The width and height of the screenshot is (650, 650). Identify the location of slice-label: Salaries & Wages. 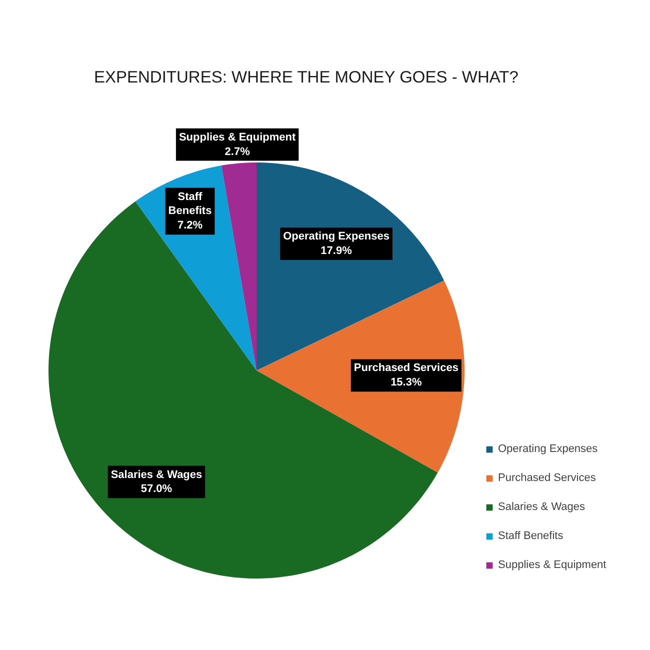
(156, 474).